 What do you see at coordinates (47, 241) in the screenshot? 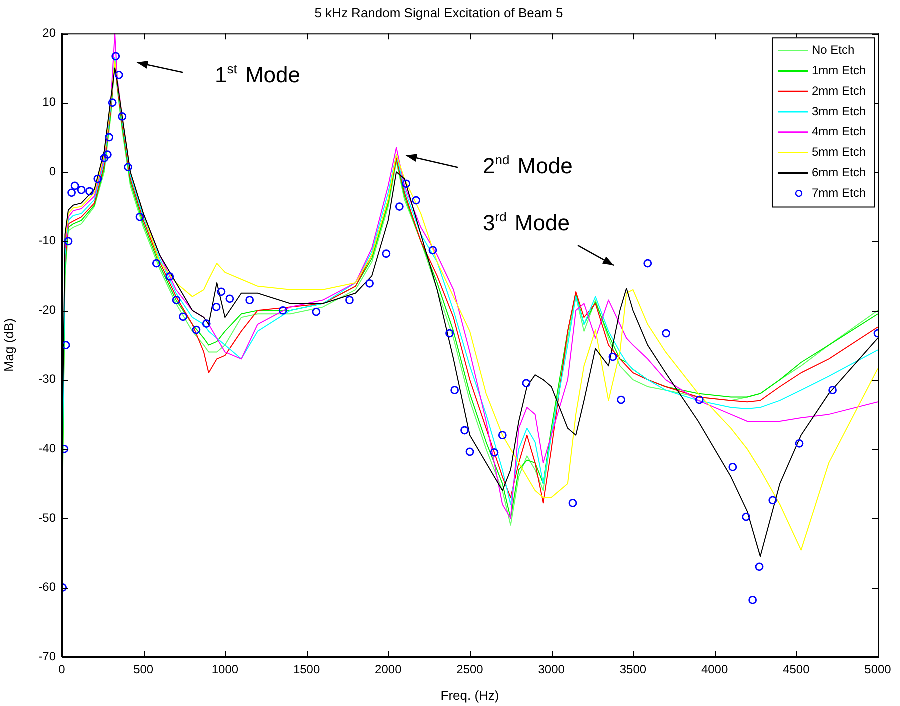
I see `y-tick-label: -10` at bounding box center [47, 241].